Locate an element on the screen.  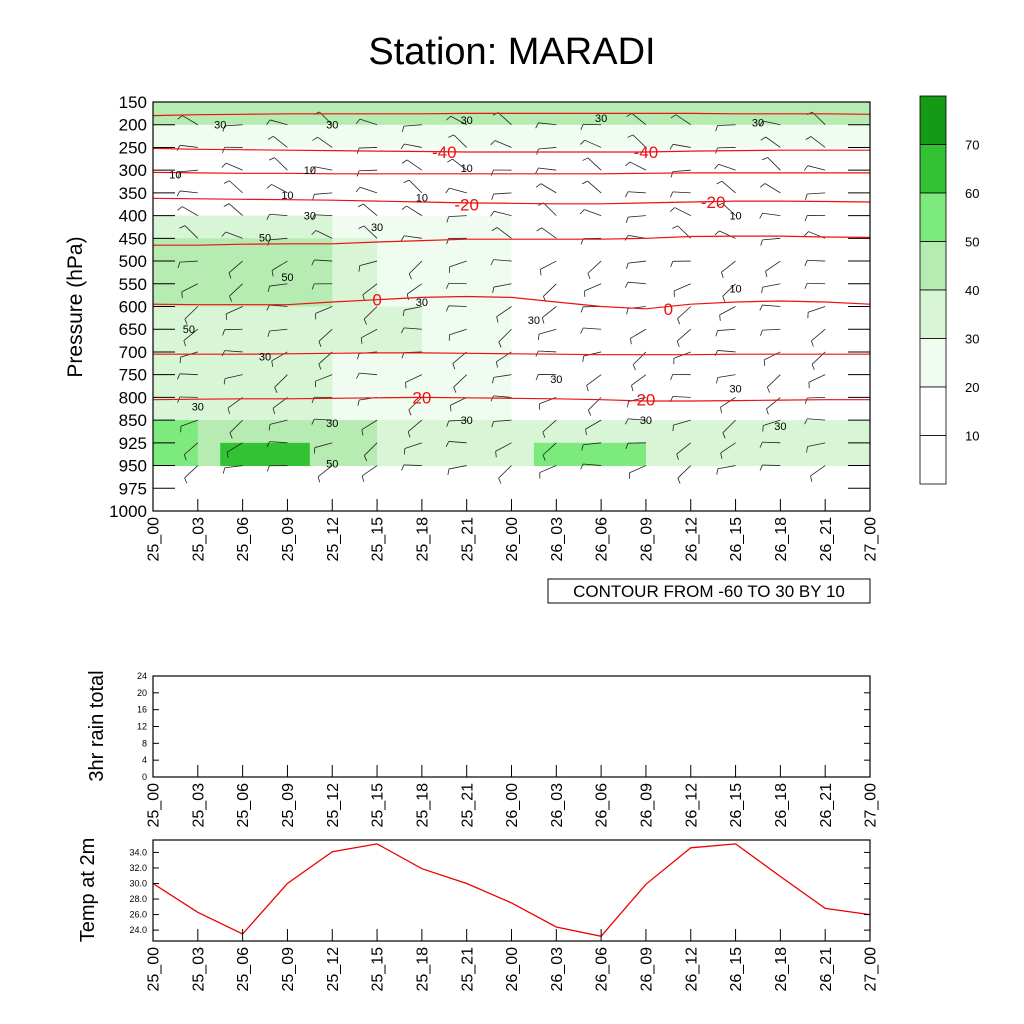
humidity-label: 30 is located at coordinates (377, 228).